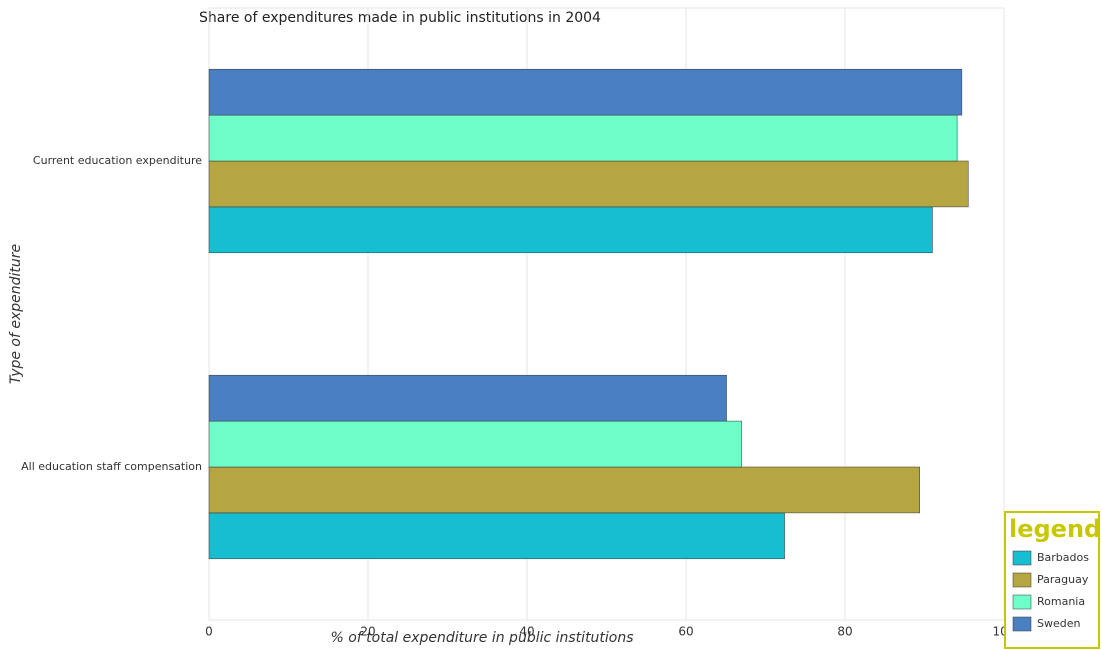  What do you see at coordinates (111, 466) in the screenshot?
I see `y-tick-label: All education staff compensation` at bounding box center [111, 466].